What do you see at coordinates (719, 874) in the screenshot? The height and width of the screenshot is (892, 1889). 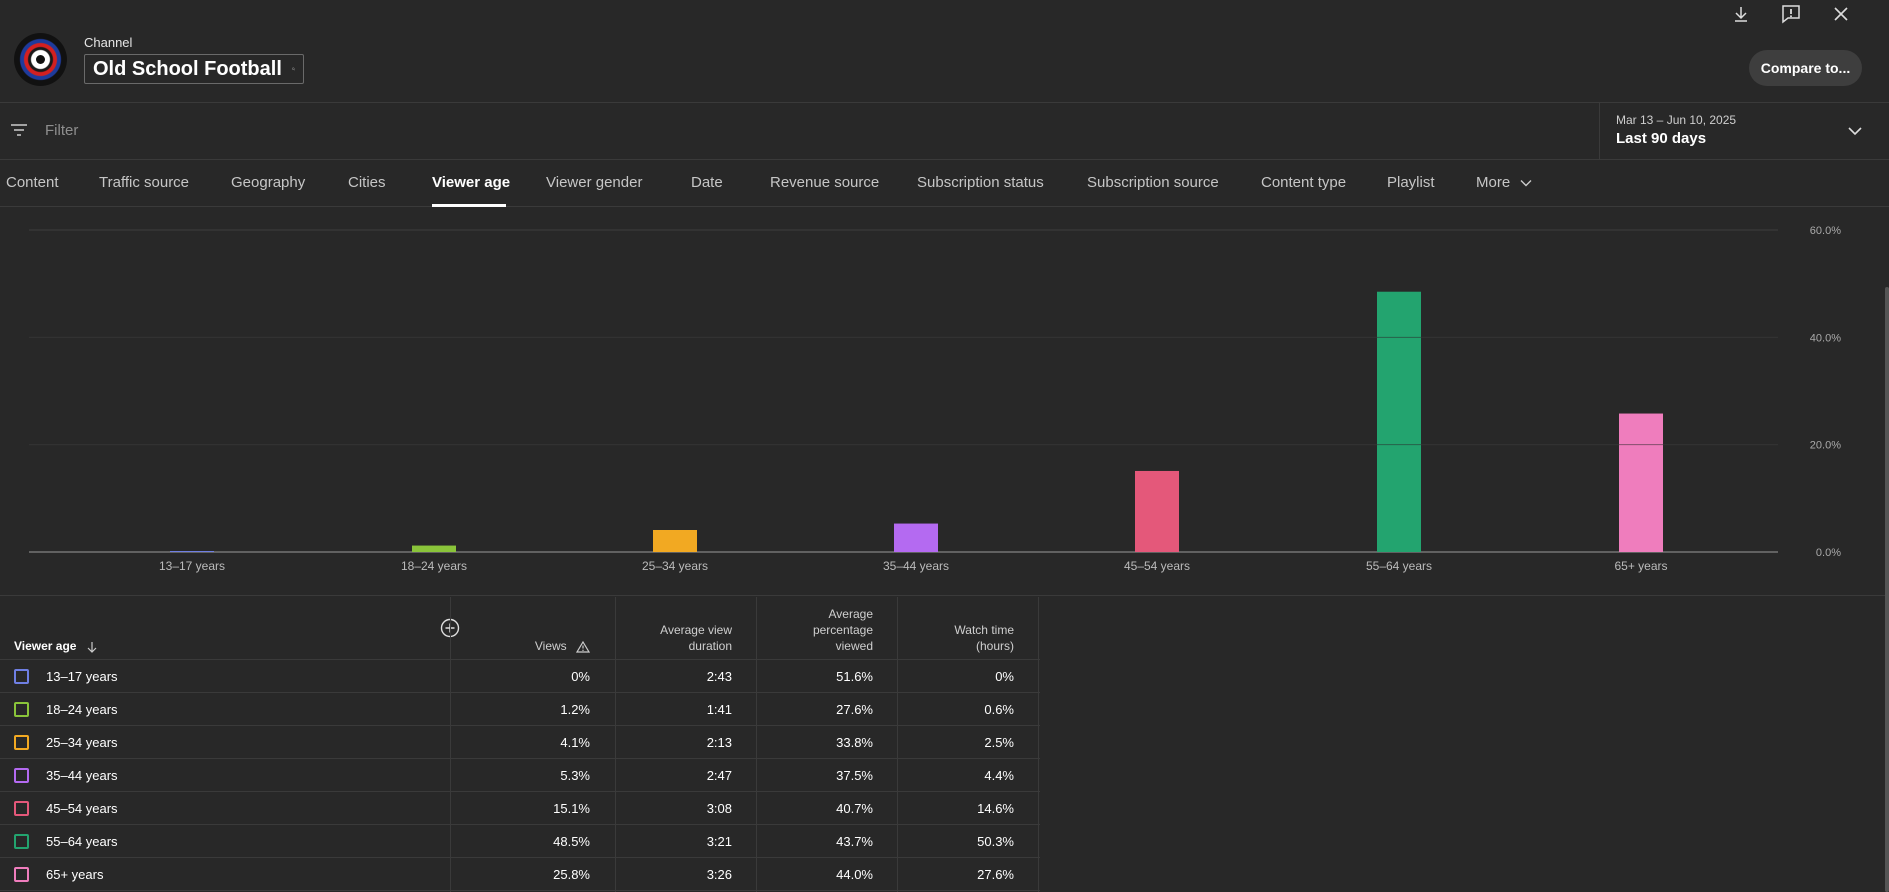 I see `cell-avd: 3:26` at bounding box center [719, 874].